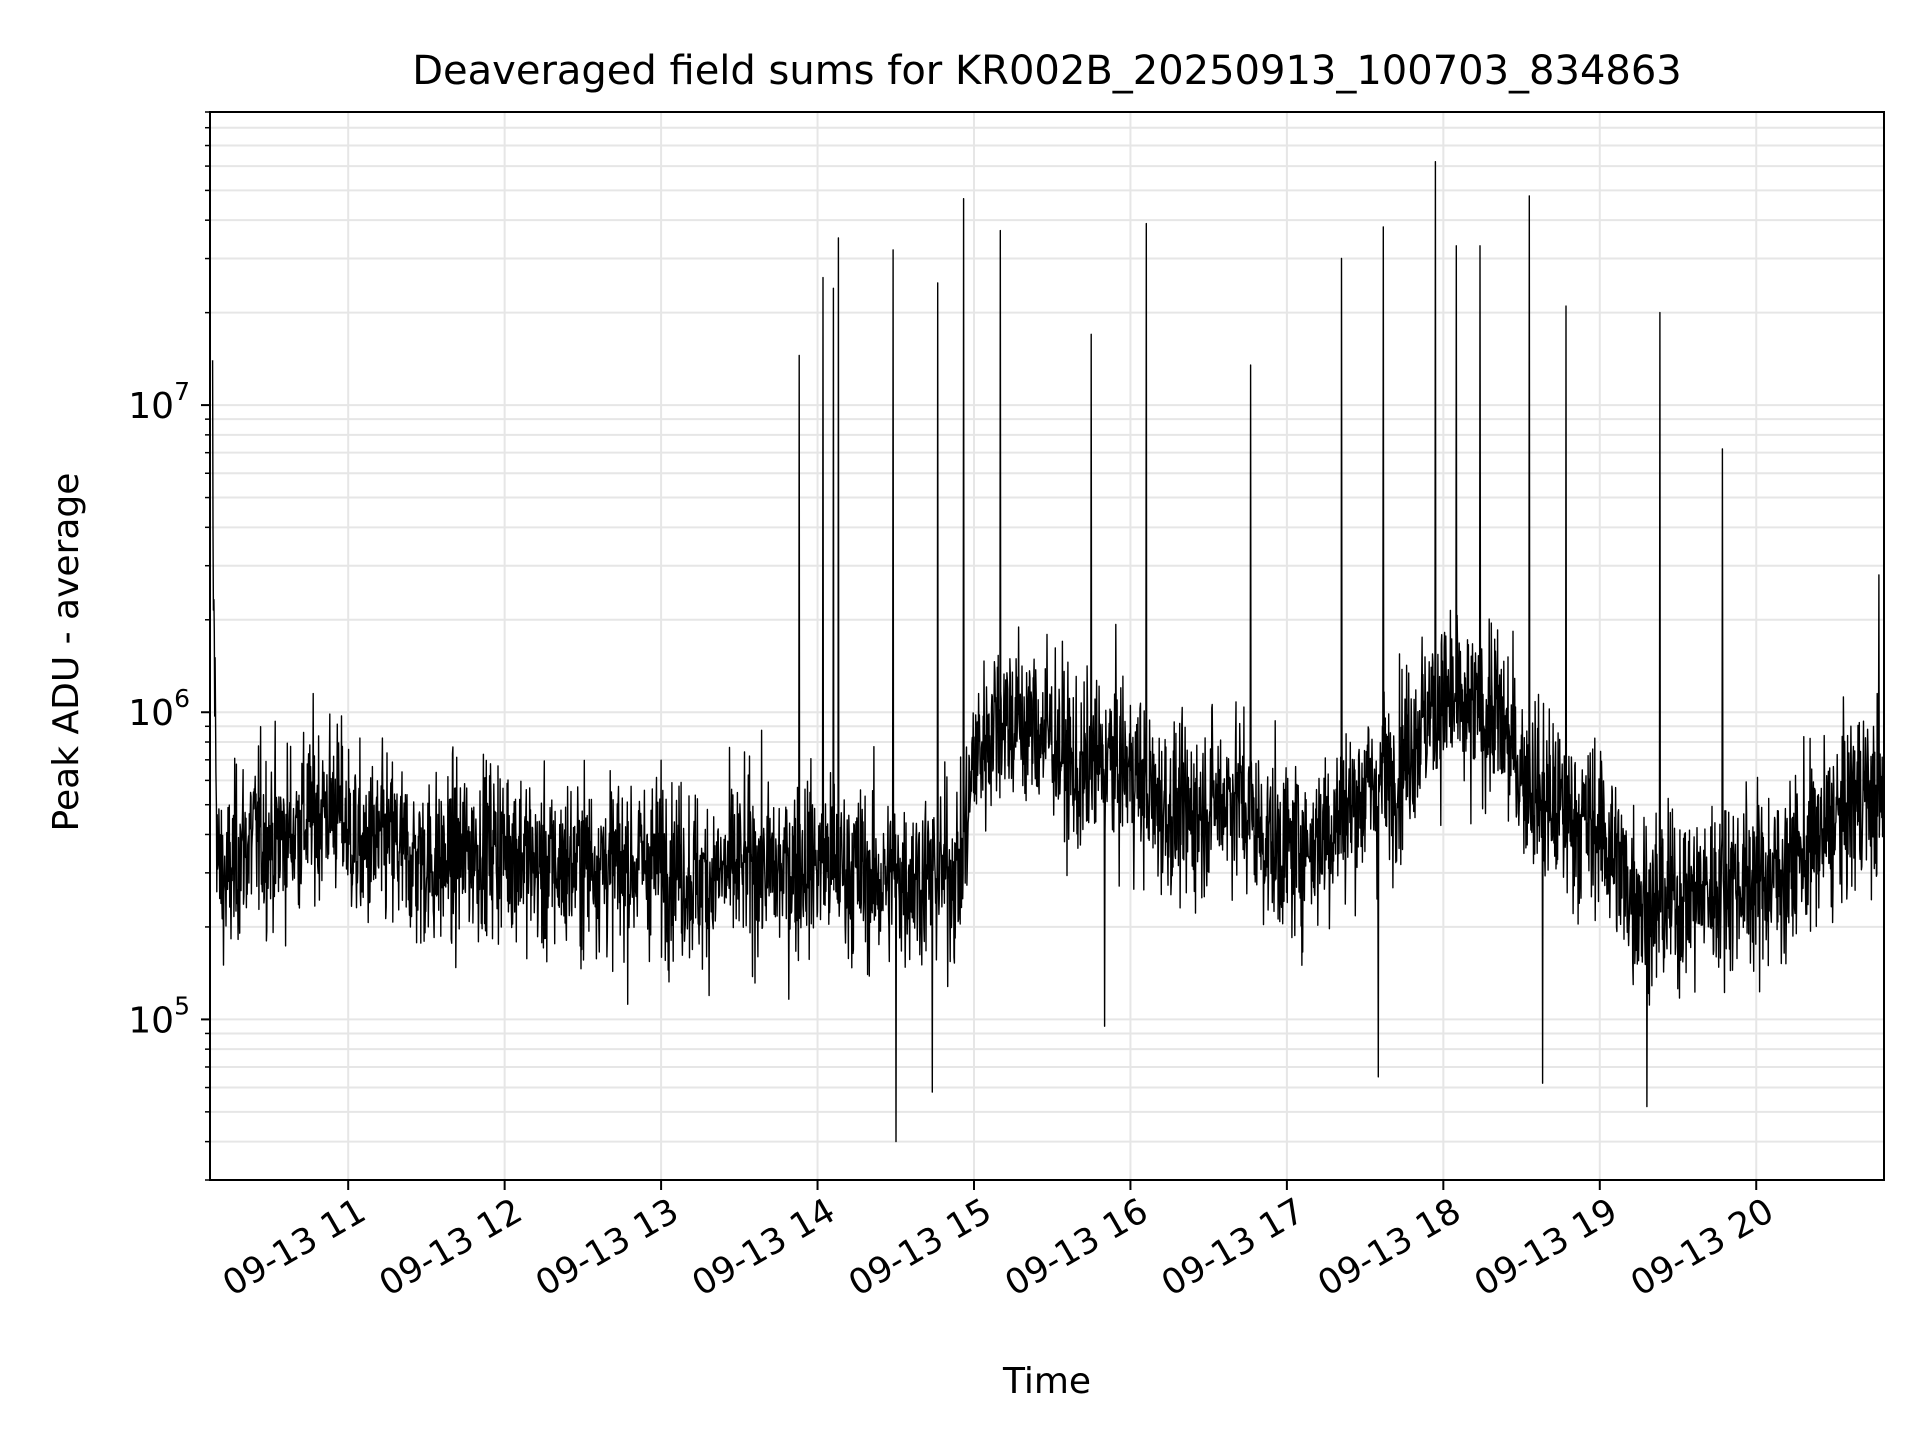 This screenshot has width=1920, height=1440. I want to click on y-tick-label: 10⁵, so click(159, 1016).